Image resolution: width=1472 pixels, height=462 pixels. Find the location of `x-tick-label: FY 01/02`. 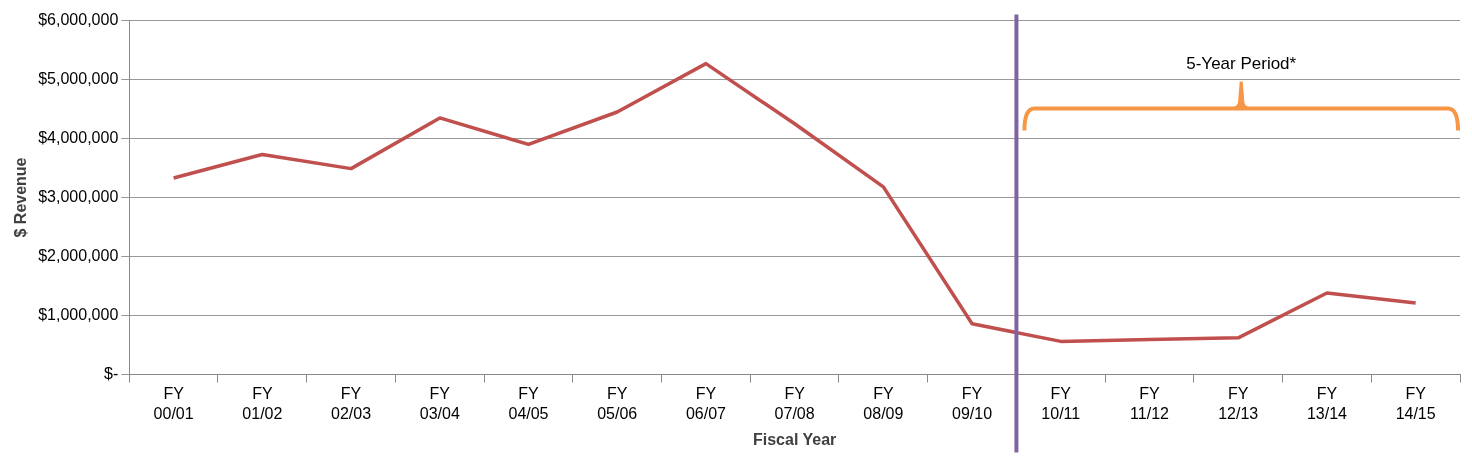

x-tick-label: FY 01/02 is located at coordinates (262, 403).